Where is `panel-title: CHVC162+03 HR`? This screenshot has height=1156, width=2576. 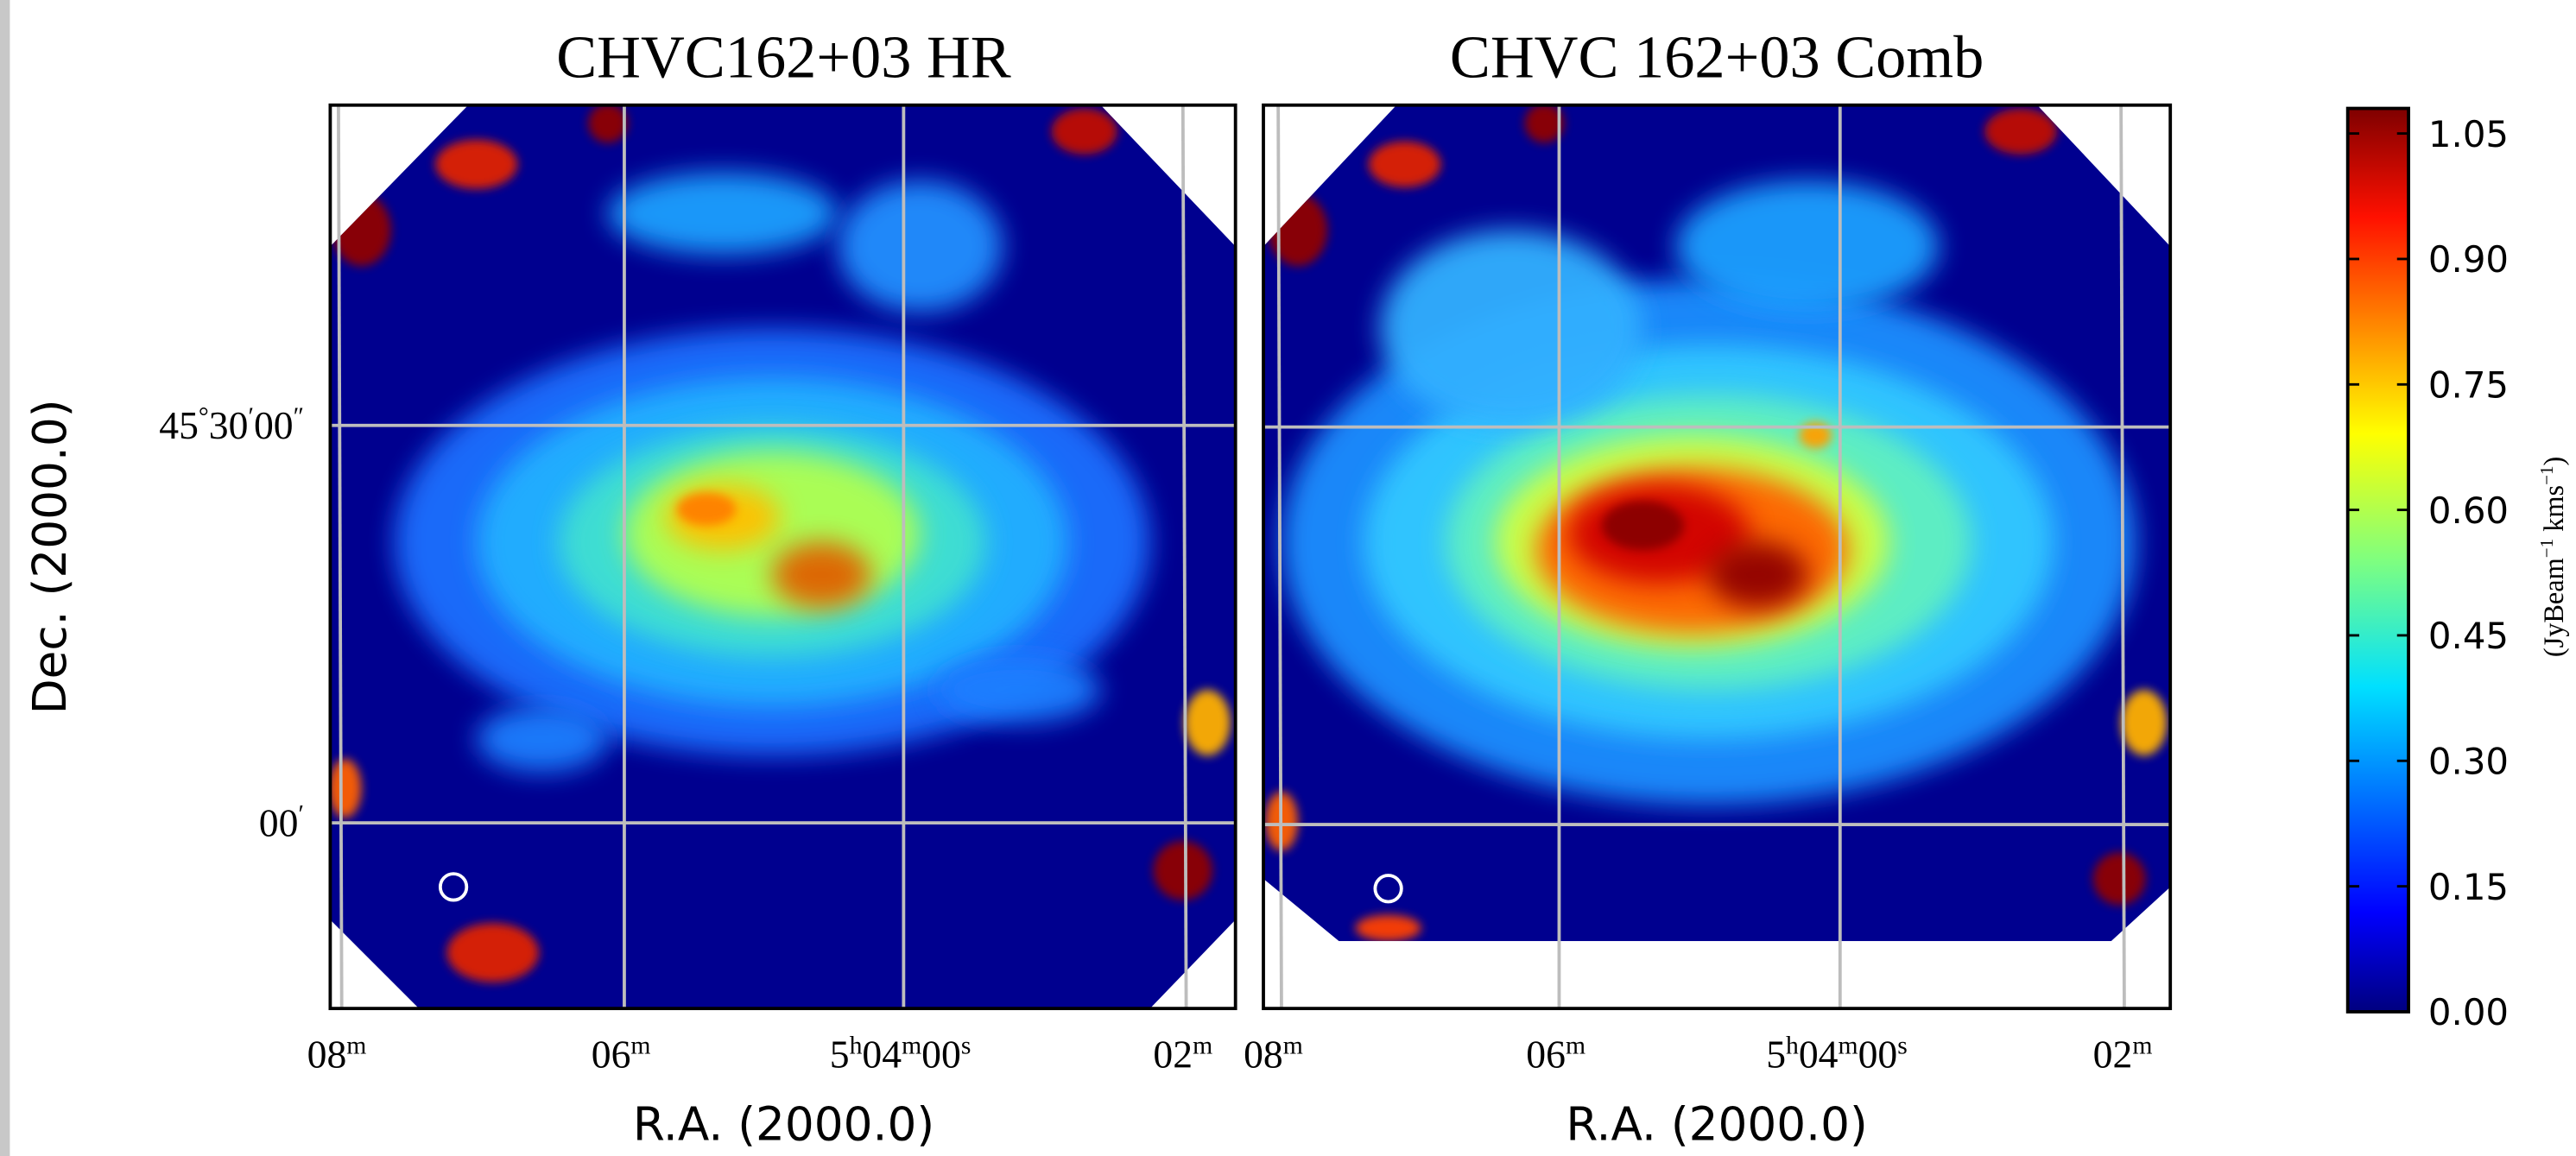 panel-title: CHVC162+03 HR is located at coordinates (783, 57).